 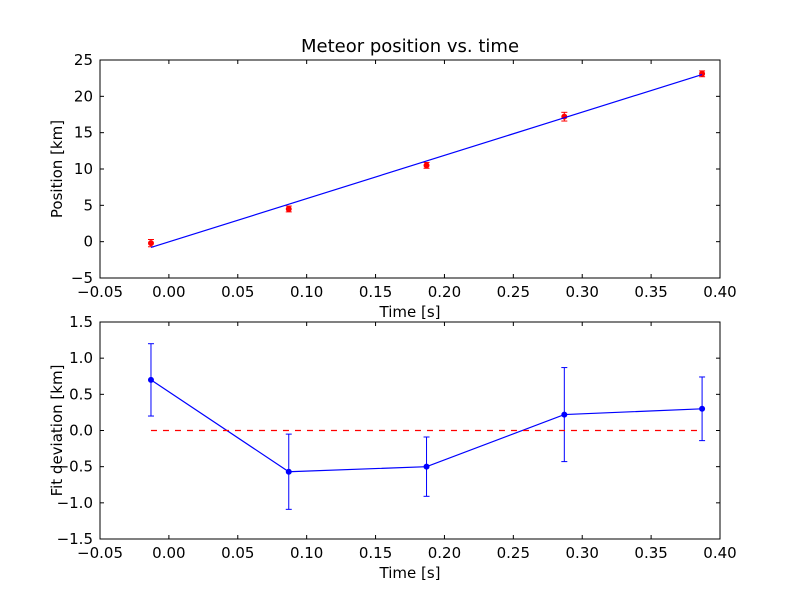 I want to click on y-tick-label: −0.5, so click(x=75, y=467).